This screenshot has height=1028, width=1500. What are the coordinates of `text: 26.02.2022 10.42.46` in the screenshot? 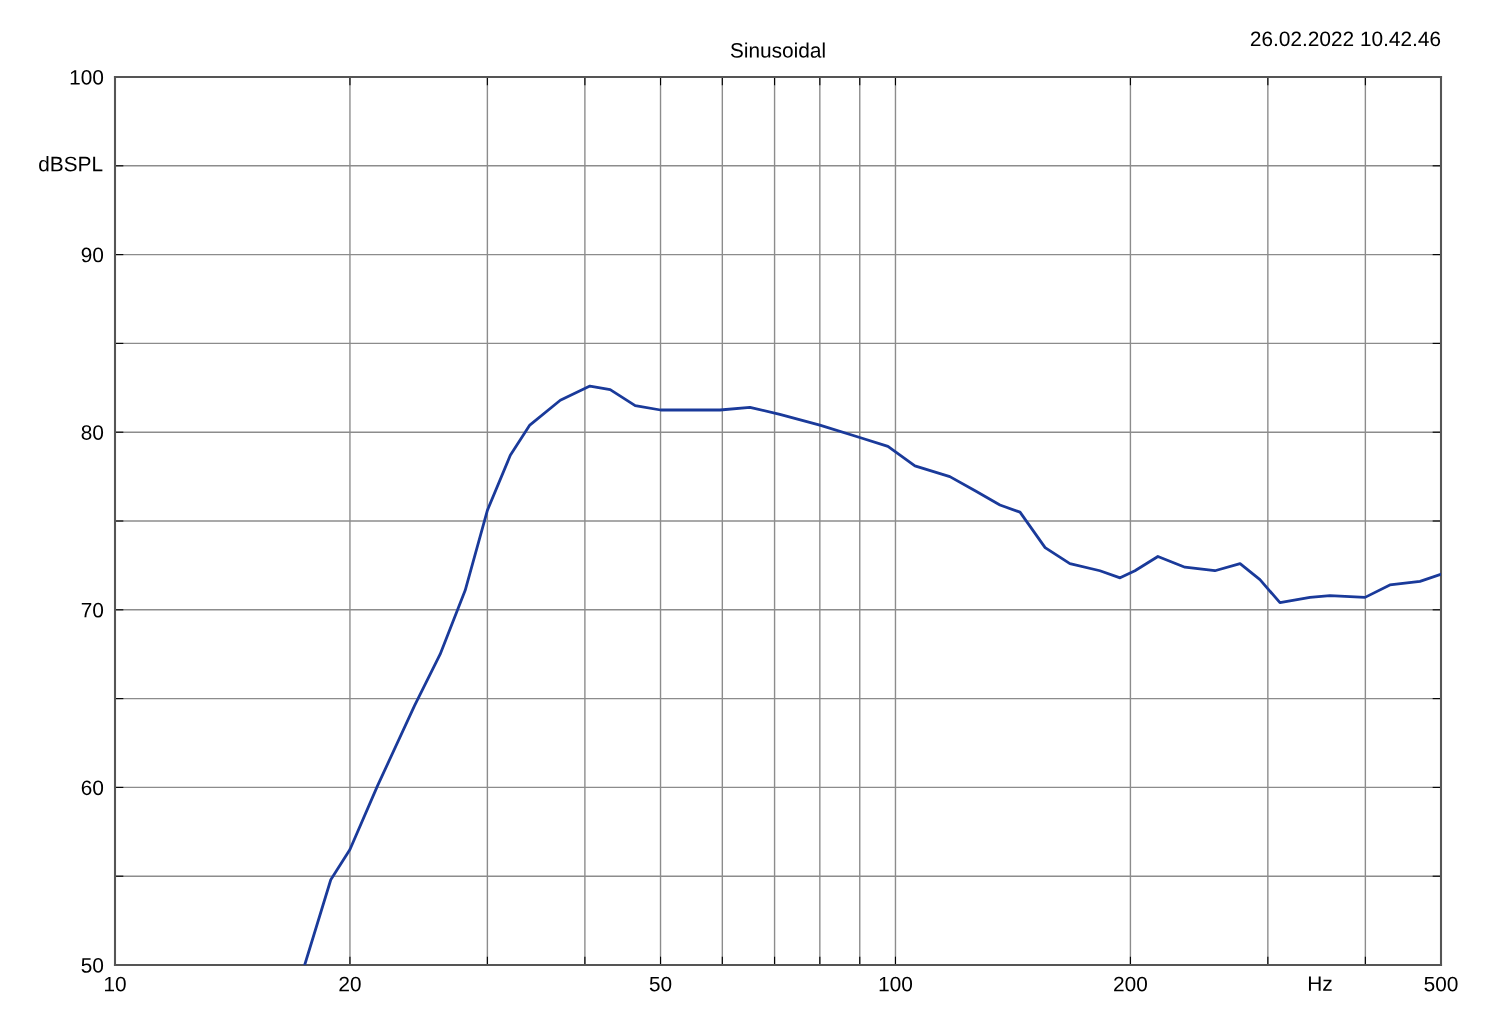 It's located at (1345, 39).